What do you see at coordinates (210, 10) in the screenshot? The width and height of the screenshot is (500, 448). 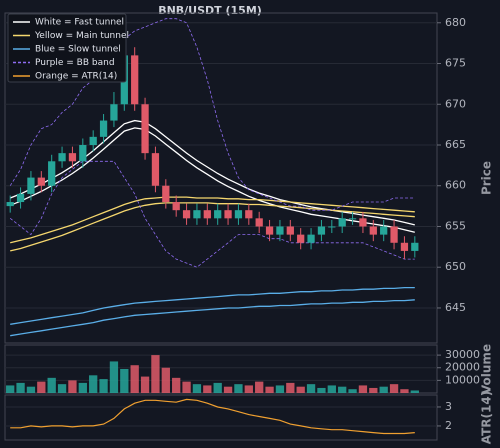 I see `chart-title: BNB/USDT (15M)` at bounding box center [210, 10].